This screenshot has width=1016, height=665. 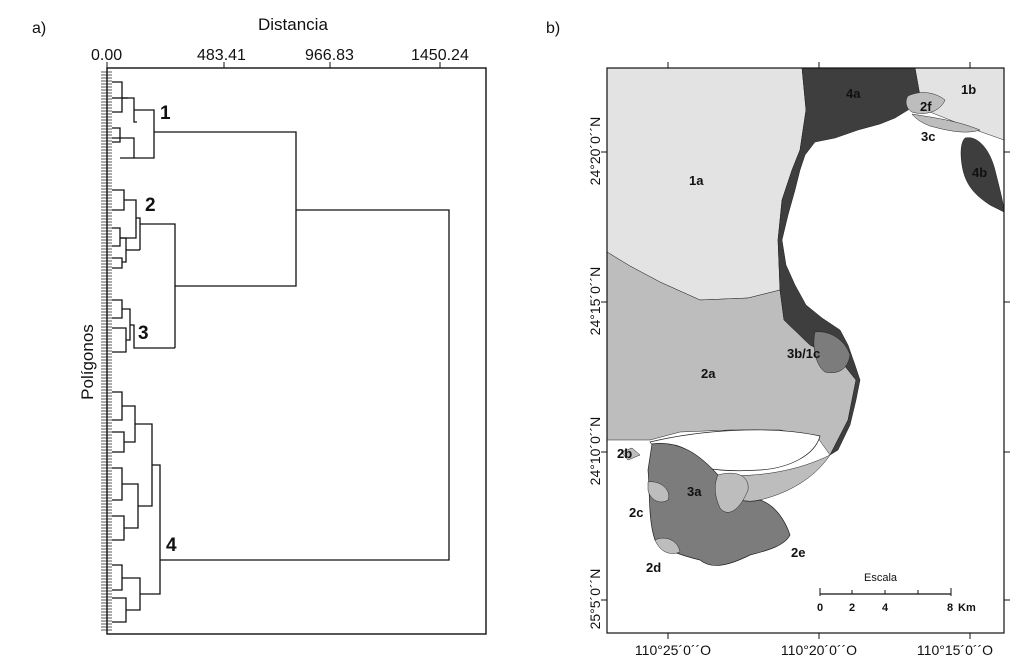 I want to click on zone-2f-area, so click(x=925, y=103).